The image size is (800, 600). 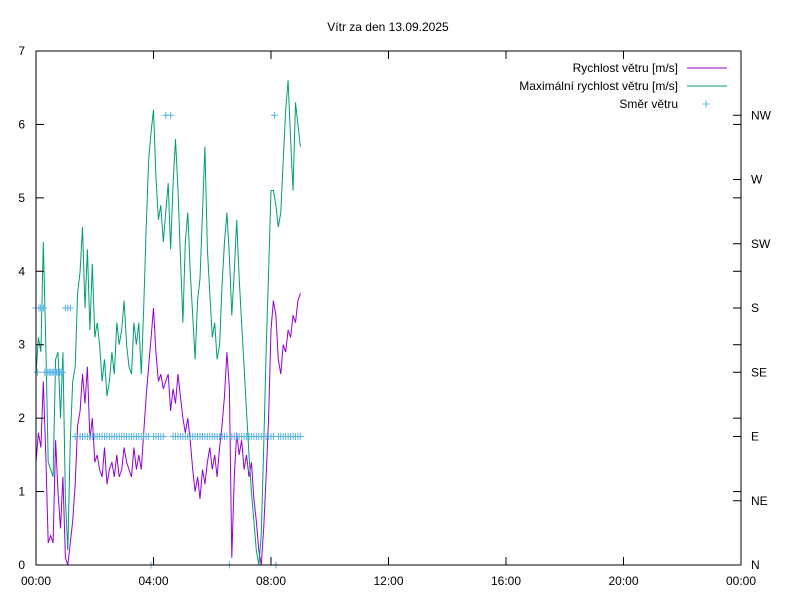 What do you see at coordinates (21, 198) in the screenshot?
I see `y-tick-label: 5` at bounding box center [21, 198].